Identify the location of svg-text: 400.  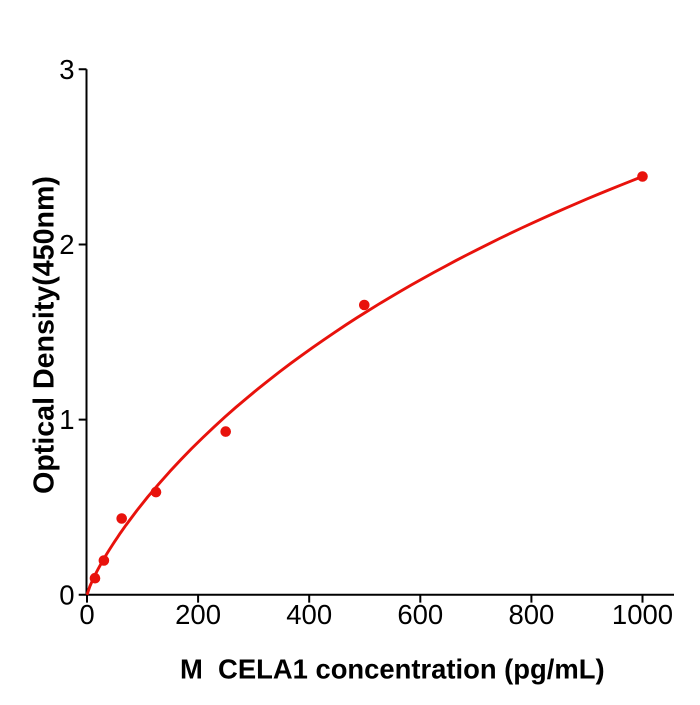
(309, 614).